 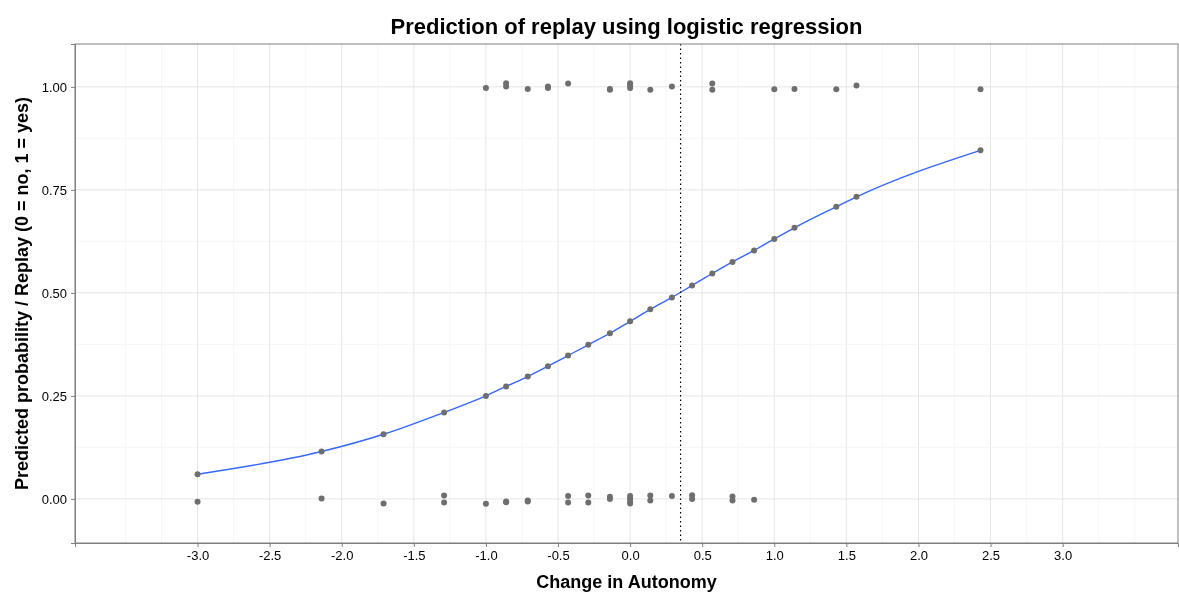 I want to click on x-tick-label: 2.0, so click(x=919, y=556).